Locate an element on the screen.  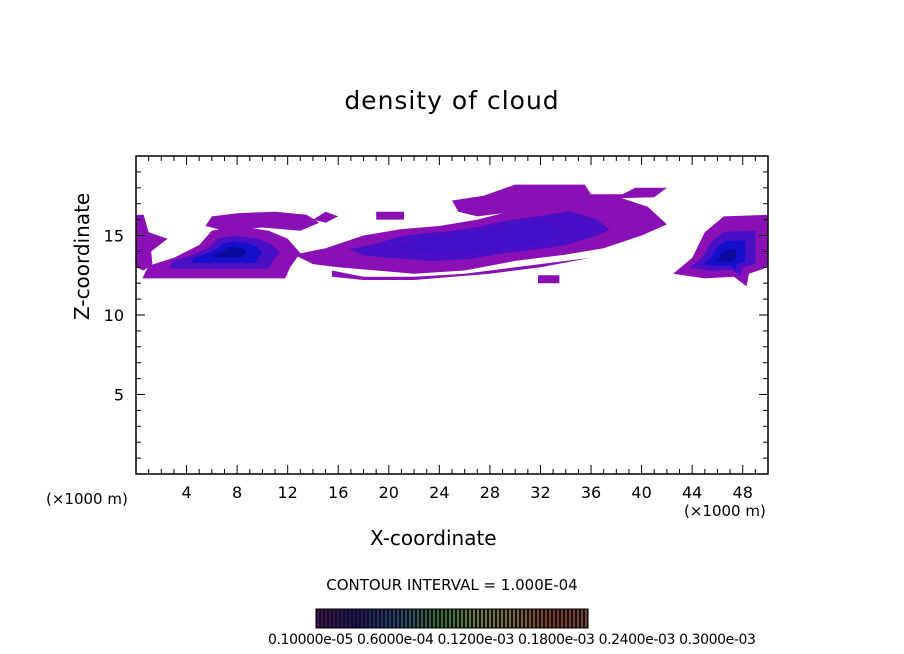
x-axis-label: X-coordinate is located at coordinates (433, 538).